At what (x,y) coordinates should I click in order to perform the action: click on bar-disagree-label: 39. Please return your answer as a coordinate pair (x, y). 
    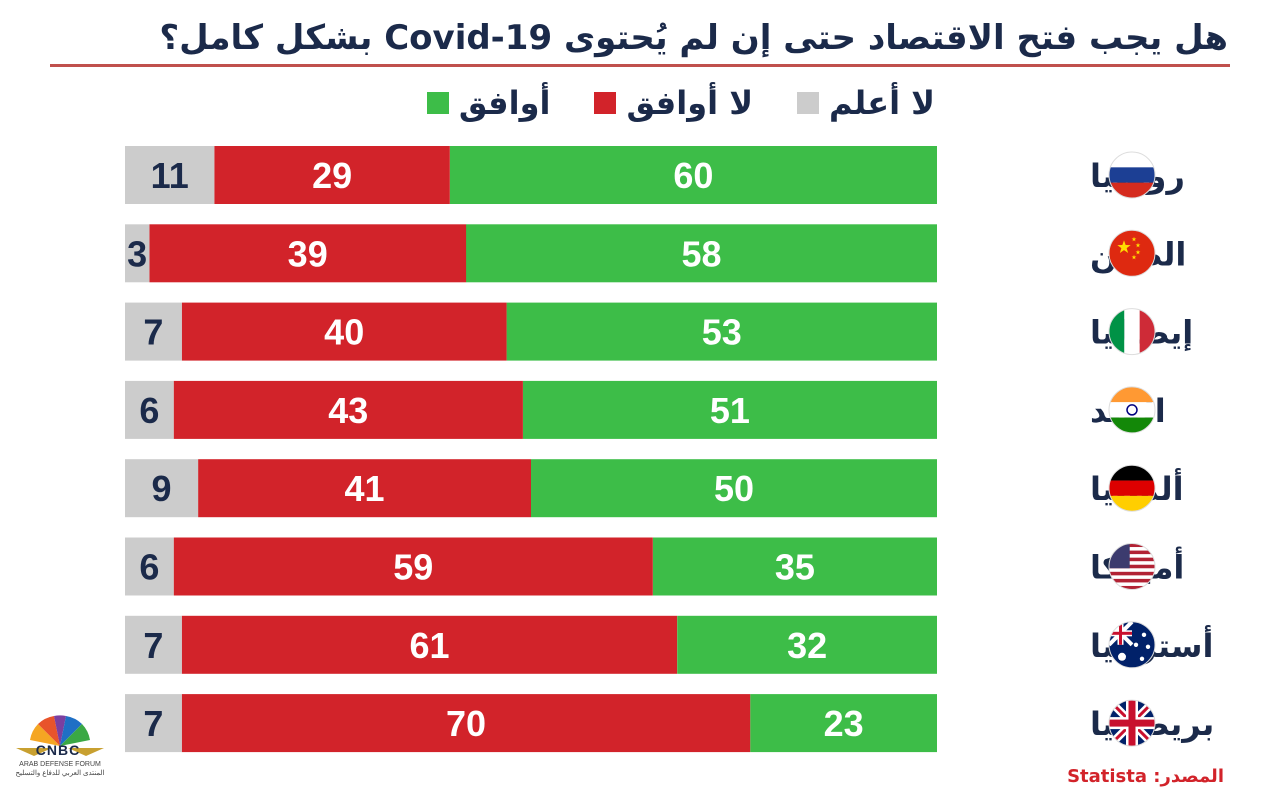
    Looking at the image, I should click on (308, 253).